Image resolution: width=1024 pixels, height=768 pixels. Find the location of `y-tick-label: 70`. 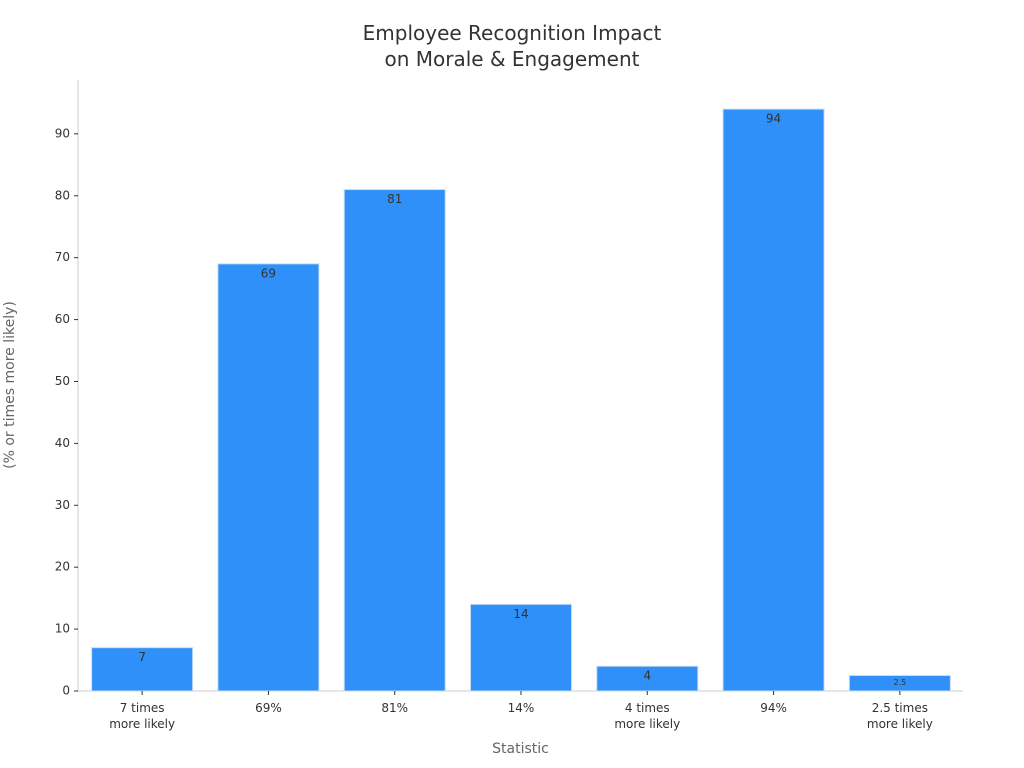

y-tick-label: 70 is located at coordinates (62, 257).